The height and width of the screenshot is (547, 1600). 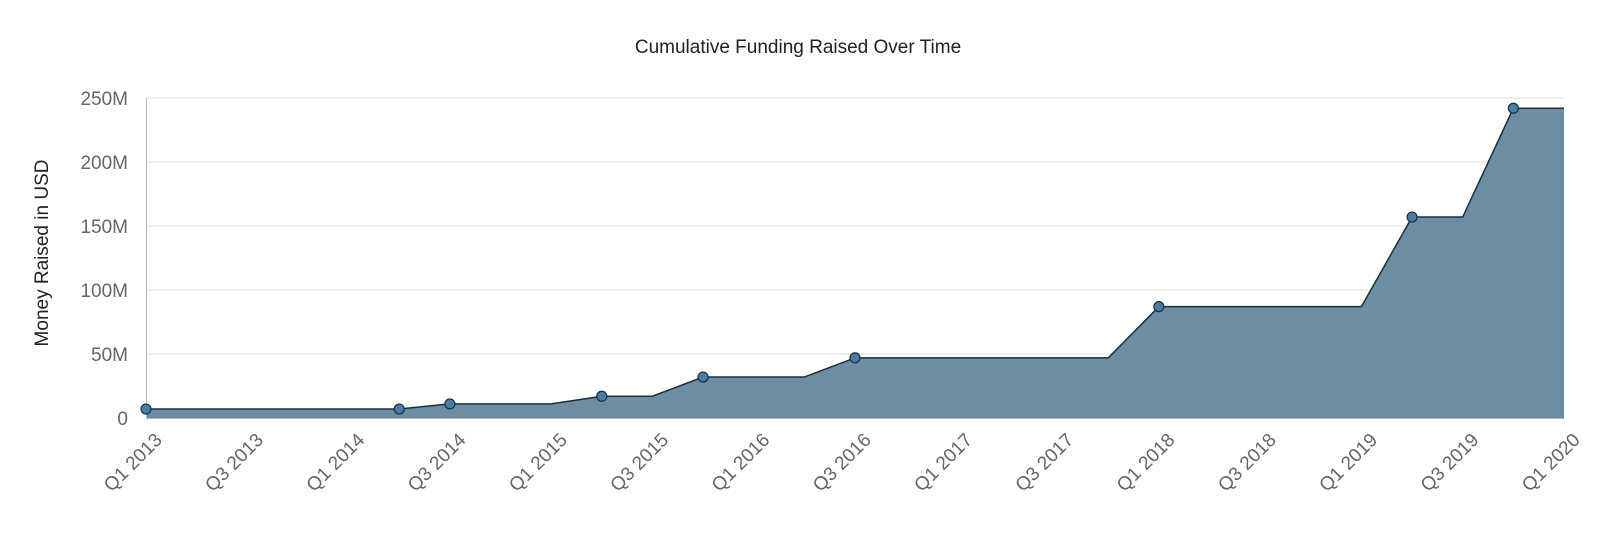 I want to click on x-tick-label: Q3 2013, so click(x=234, y=463).